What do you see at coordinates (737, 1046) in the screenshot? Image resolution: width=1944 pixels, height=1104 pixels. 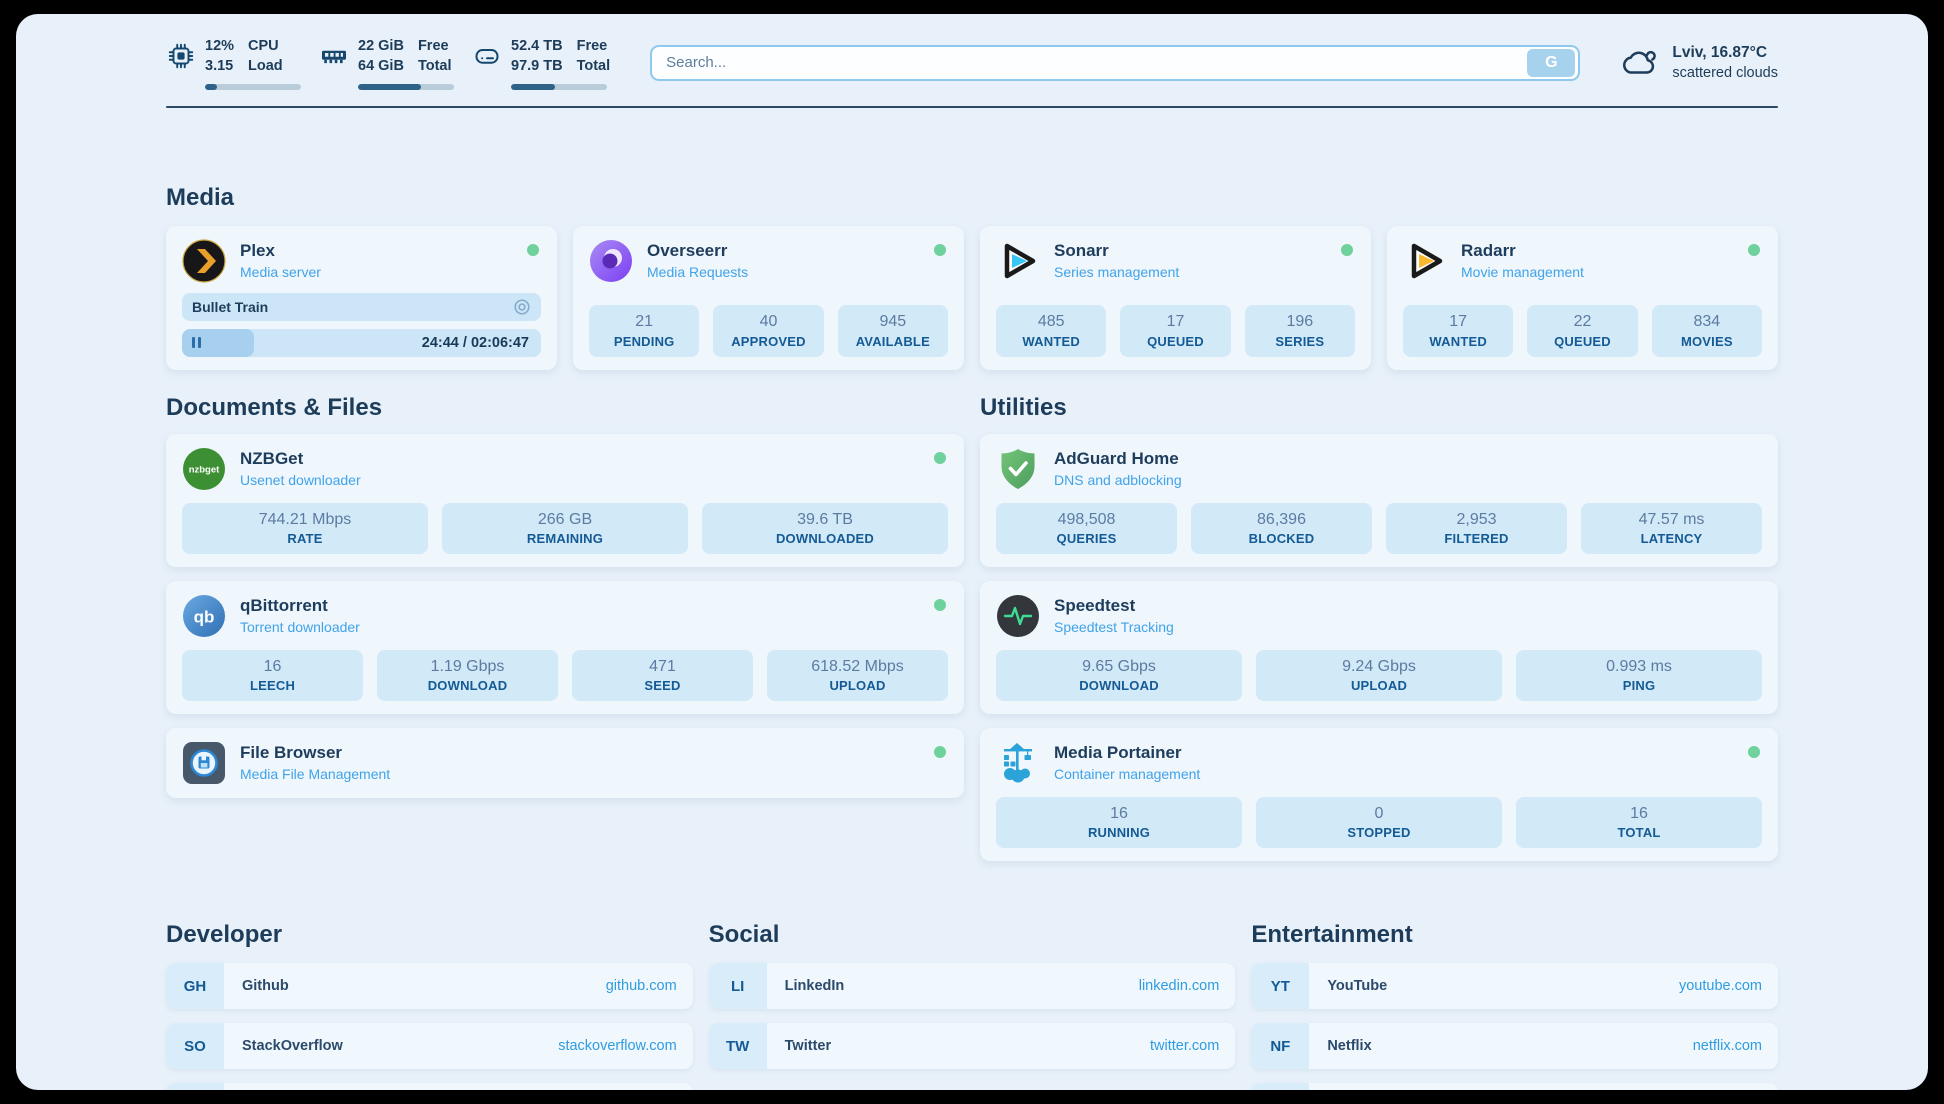 I see `link-tag: TW` at bounding box center [737, 1046].